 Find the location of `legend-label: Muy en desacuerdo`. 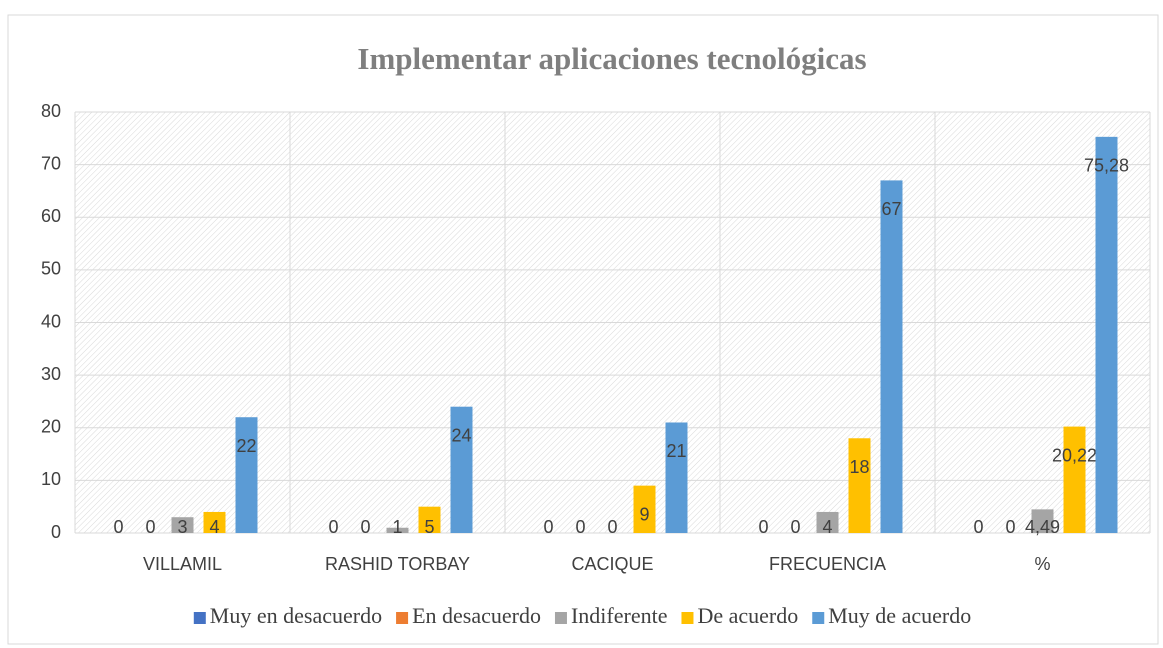

legend-label: Muy en desacuerdo is located at coordinates (296, 615).